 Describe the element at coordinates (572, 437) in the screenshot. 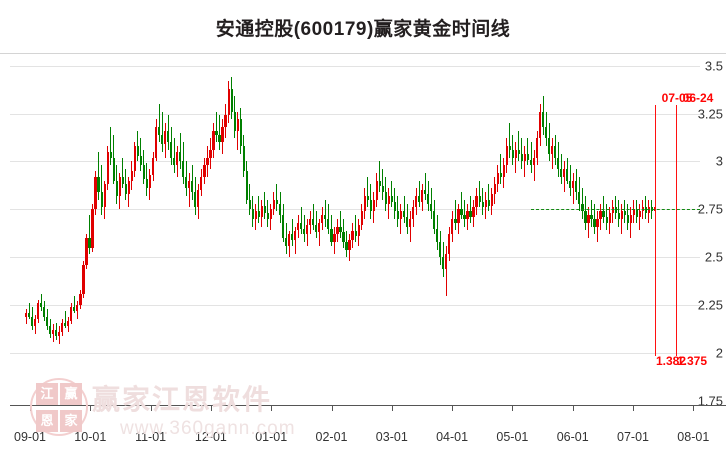

I see `x-axis-tick-label: 06-01` at that location.